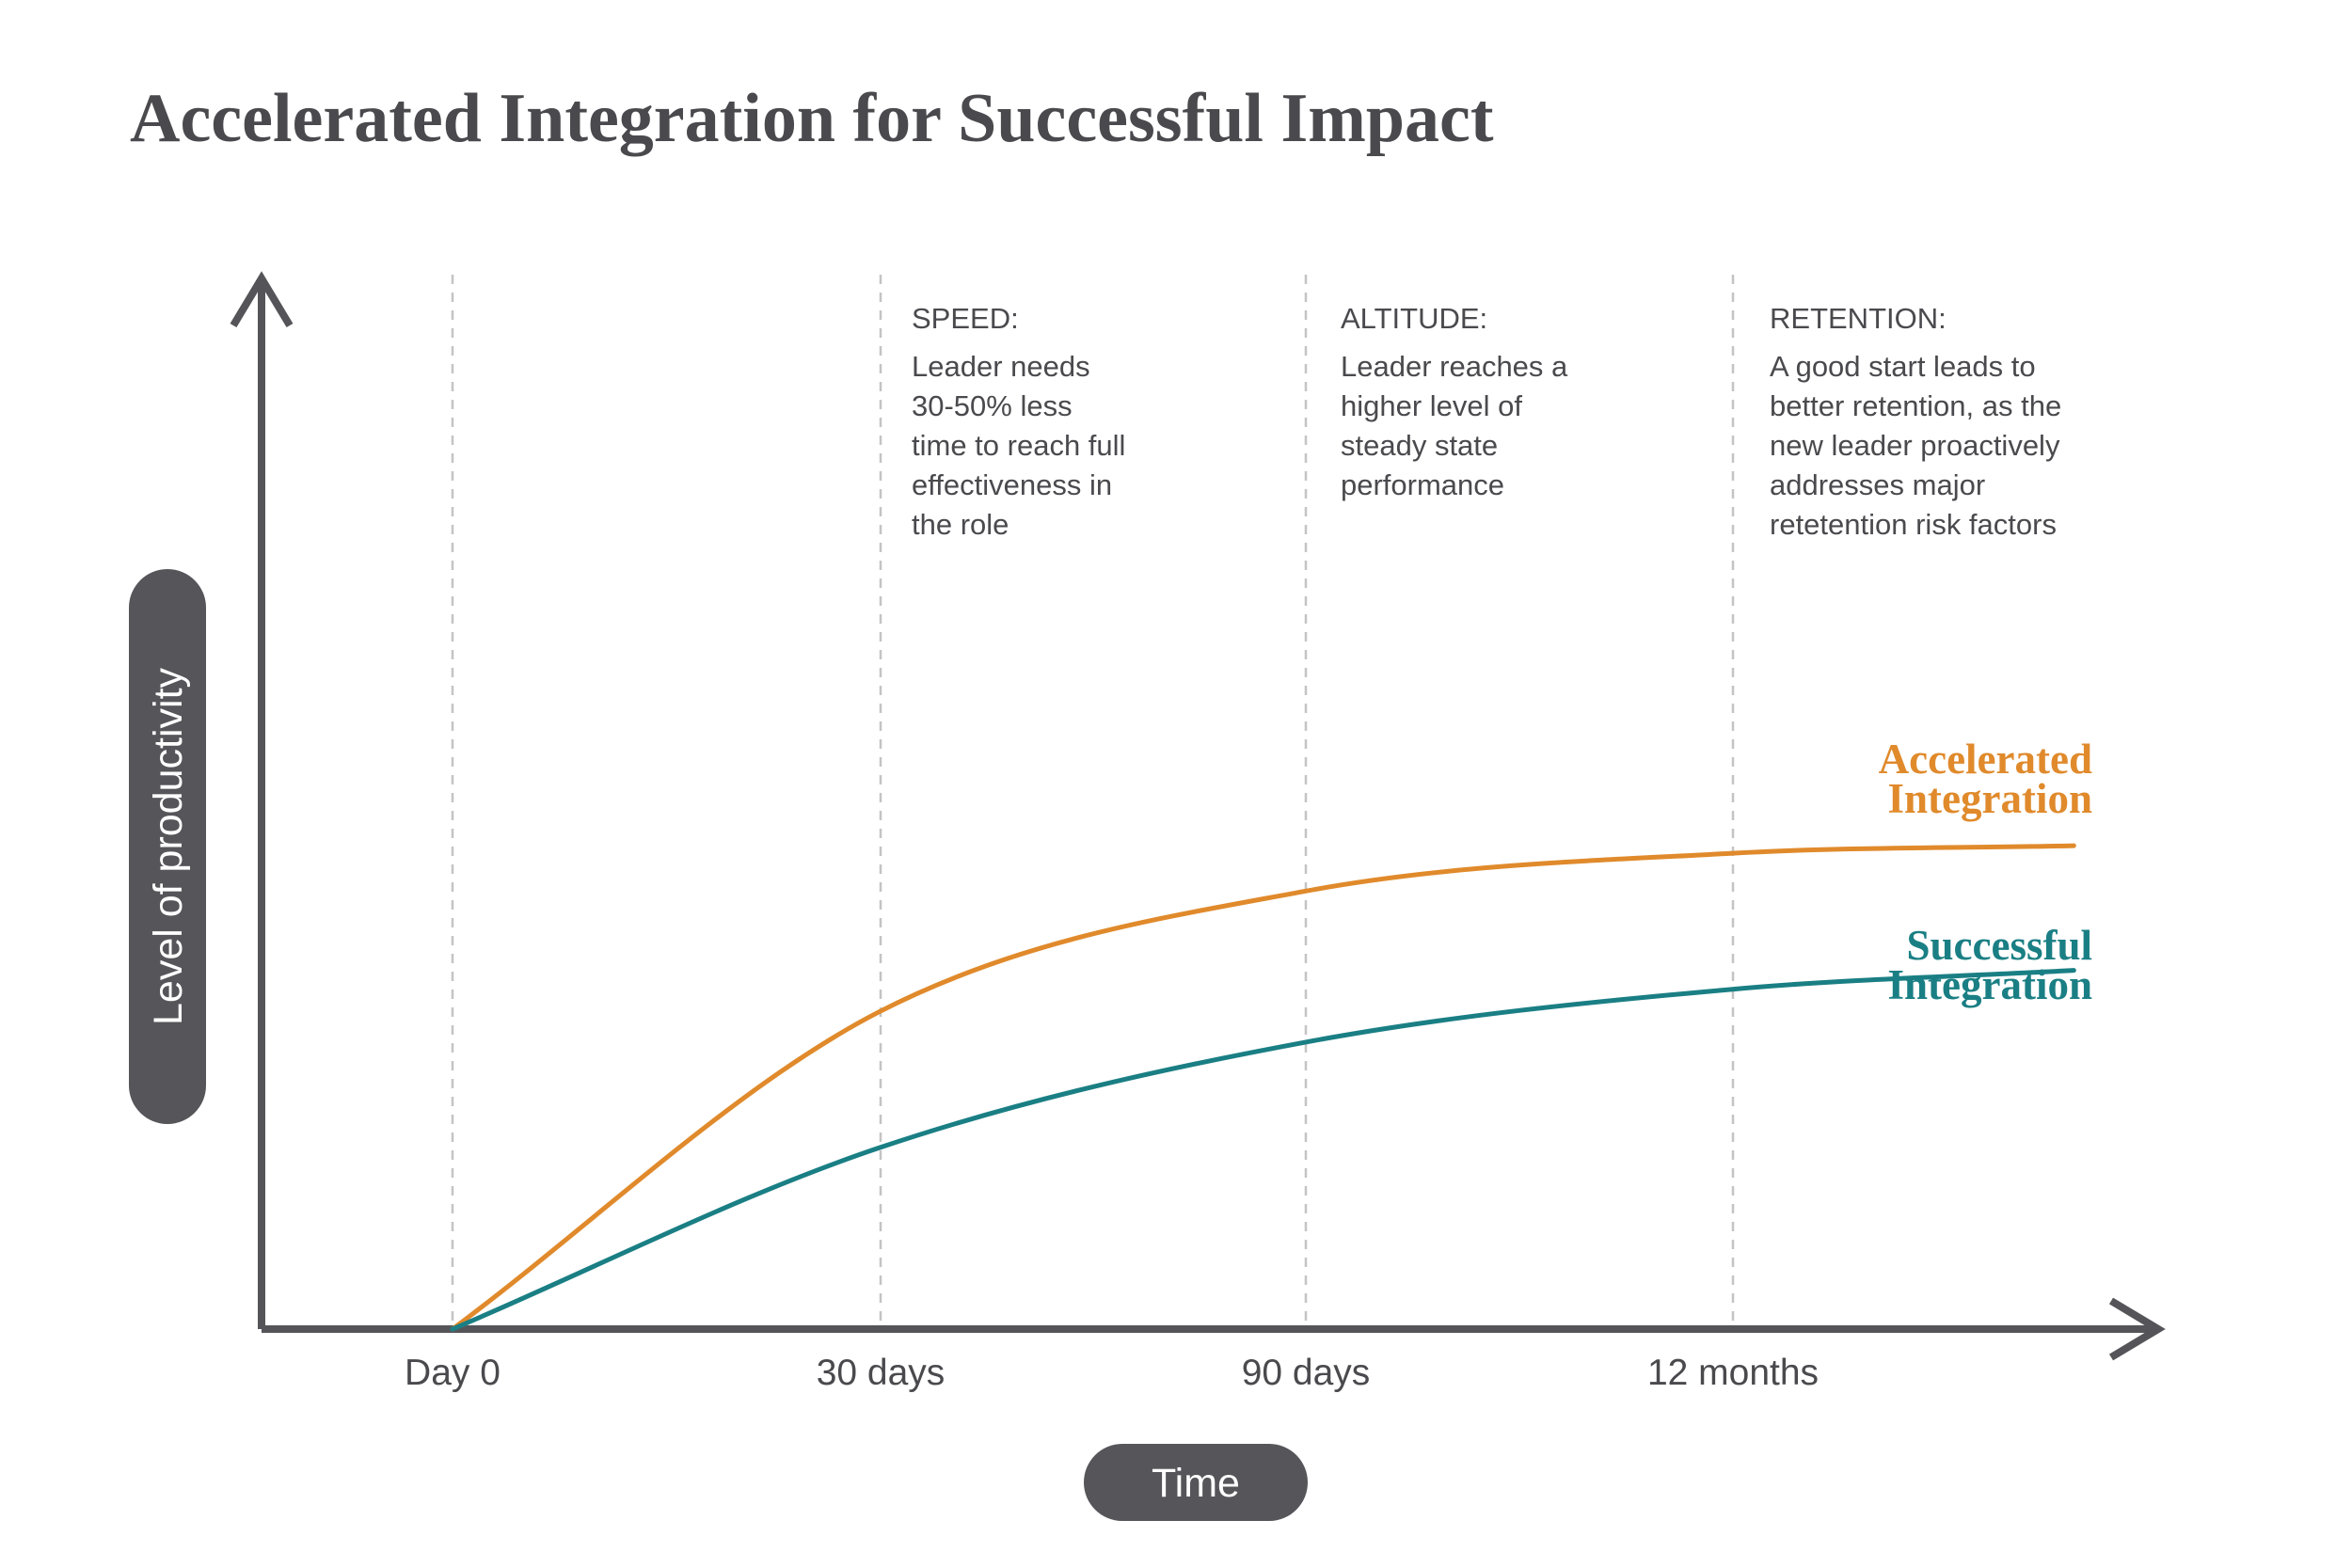  I want to click on x-axis-label-pill: Time, so click(1196, 1482).